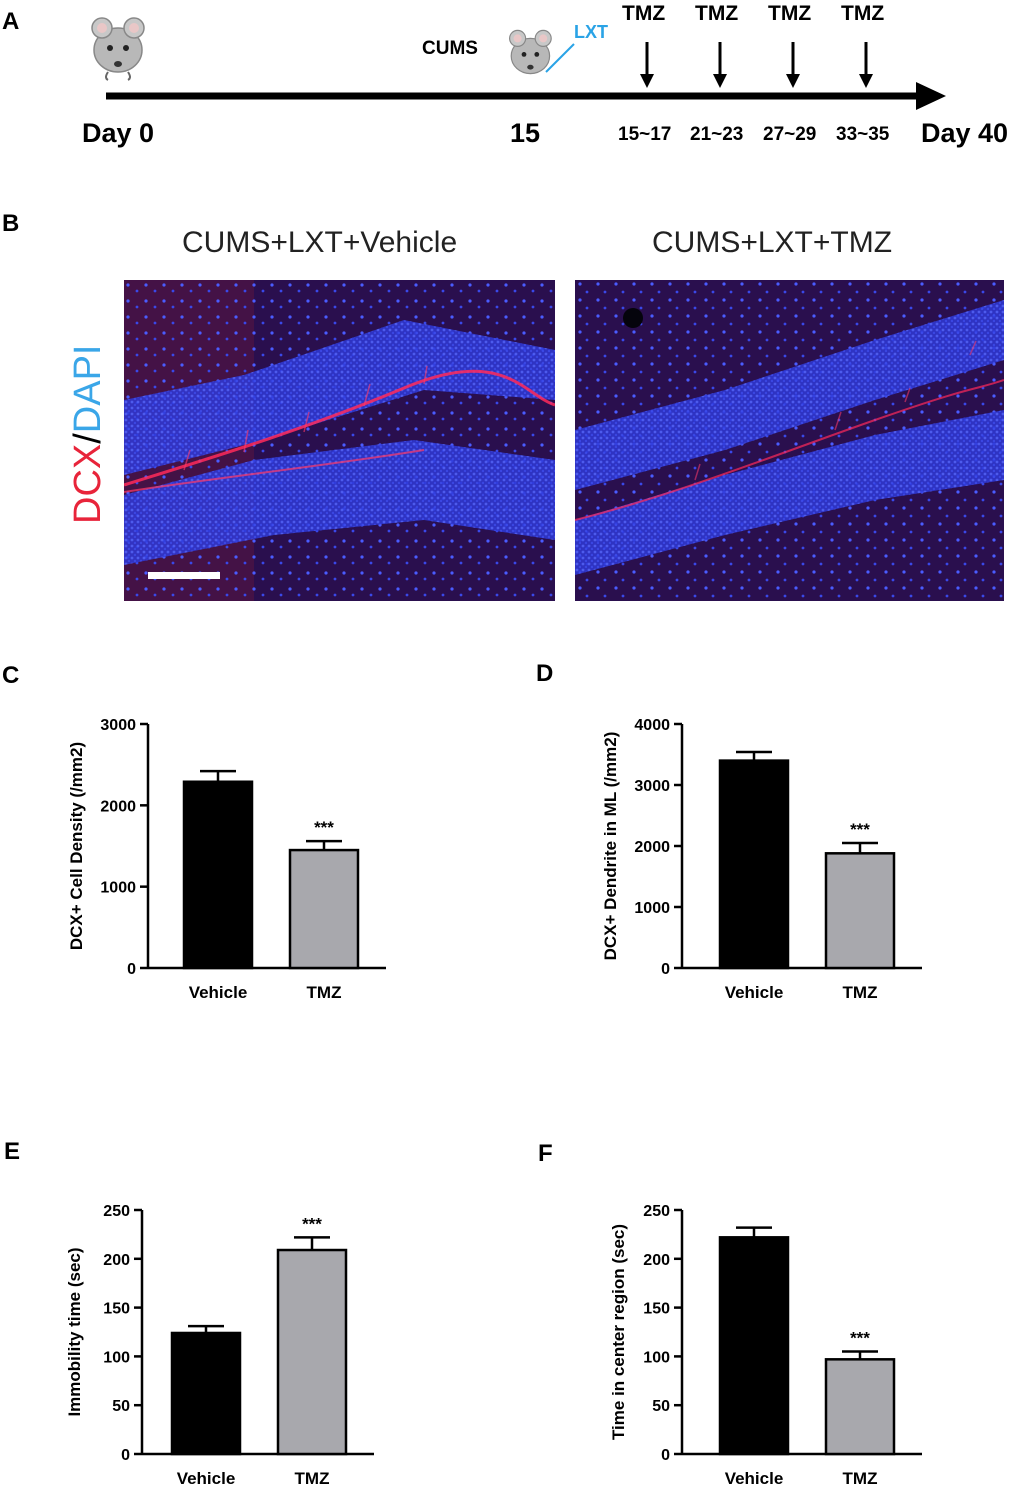 This screenshot has width=1020, height=1485. I want to click on micrograph-vehicle, so click(339, 440).